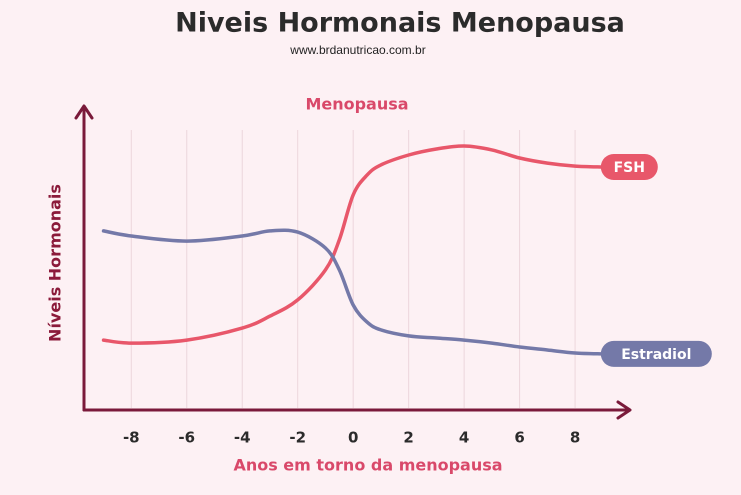  I want to click on subtitle: www.brdanutricao.com.br, so click(357, 50).